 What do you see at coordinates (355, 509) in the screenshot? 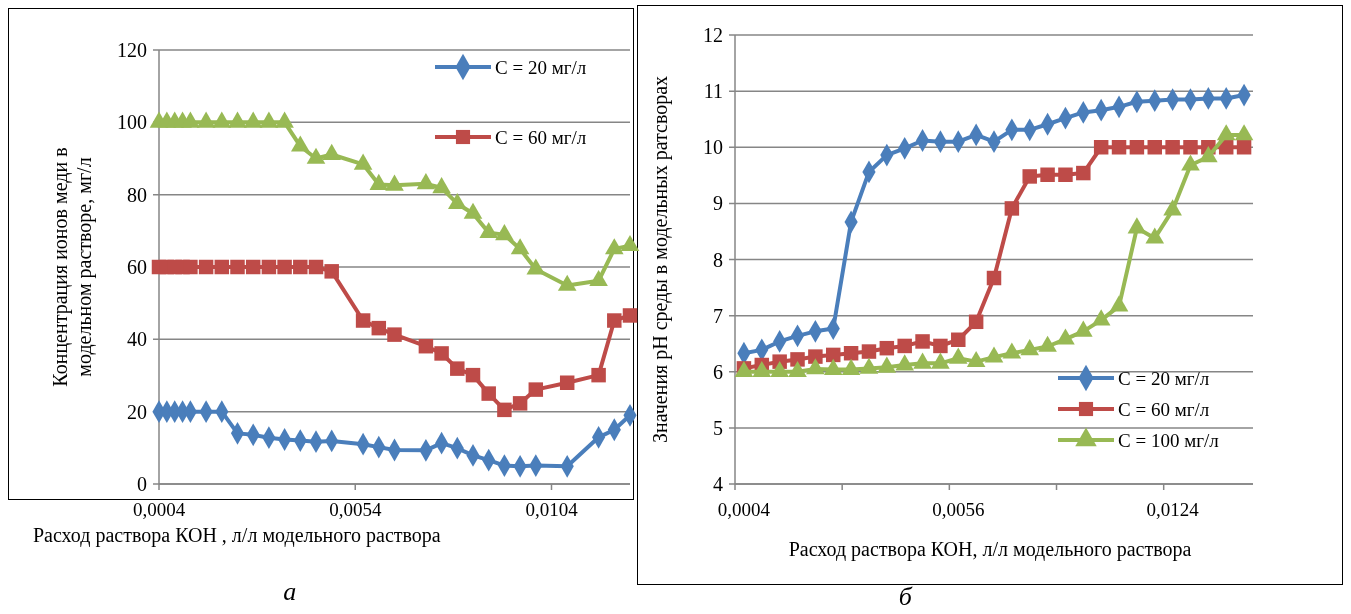
I see `x-tick-label: 0,0054` at bounding box center [355, 509].